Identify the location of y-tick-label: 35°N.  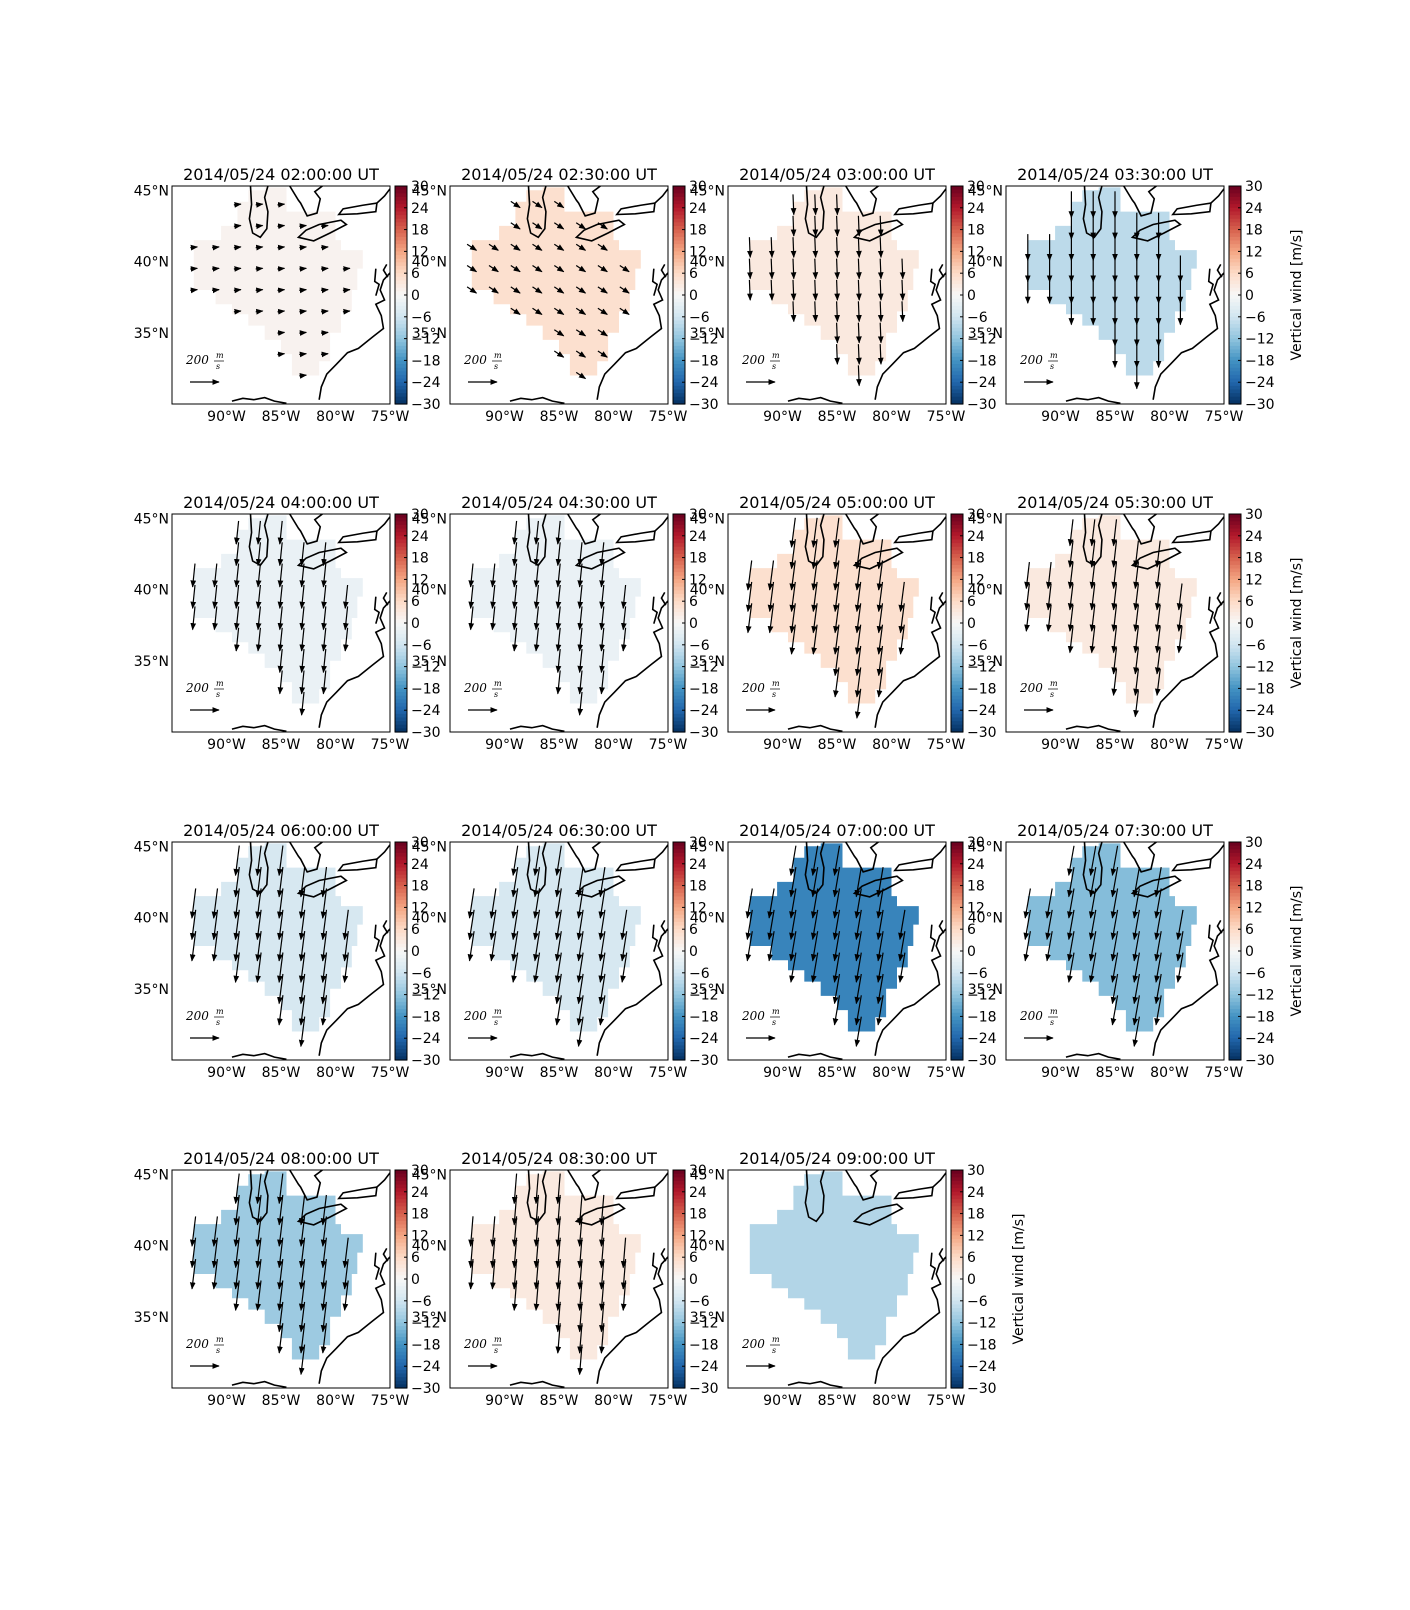
(985, 990).